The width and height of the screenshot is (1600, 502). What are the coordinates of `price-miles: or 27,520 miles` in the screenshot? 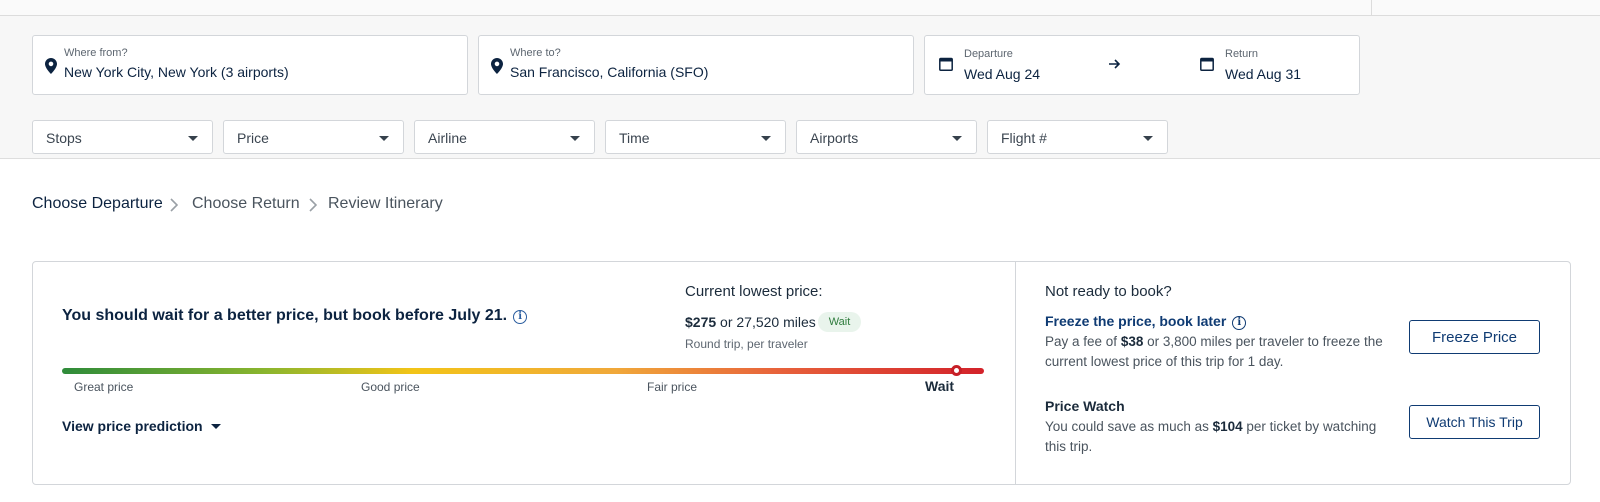 It's located at (768, 322).